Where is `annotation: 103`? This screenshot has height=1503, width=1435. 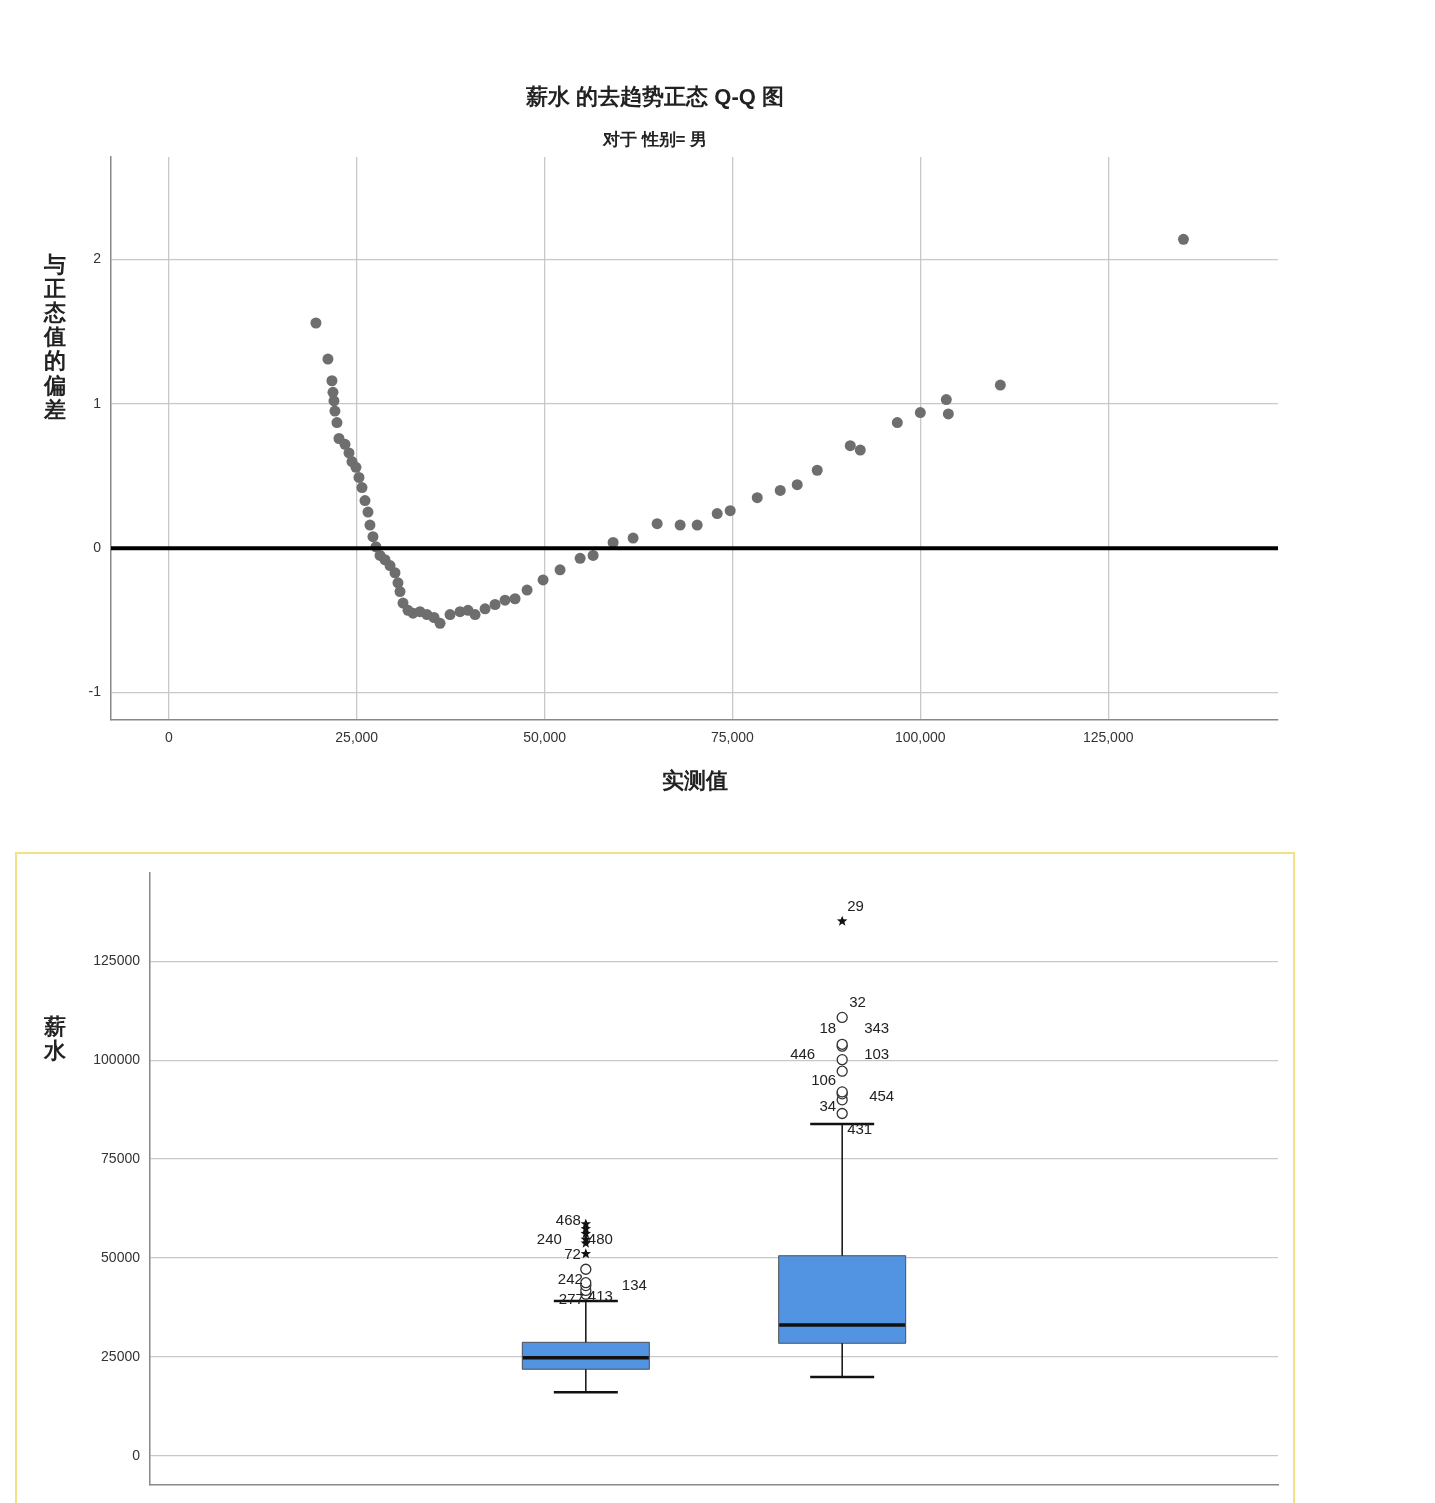
annotation: 103 is located at coordinates (877, 1053).